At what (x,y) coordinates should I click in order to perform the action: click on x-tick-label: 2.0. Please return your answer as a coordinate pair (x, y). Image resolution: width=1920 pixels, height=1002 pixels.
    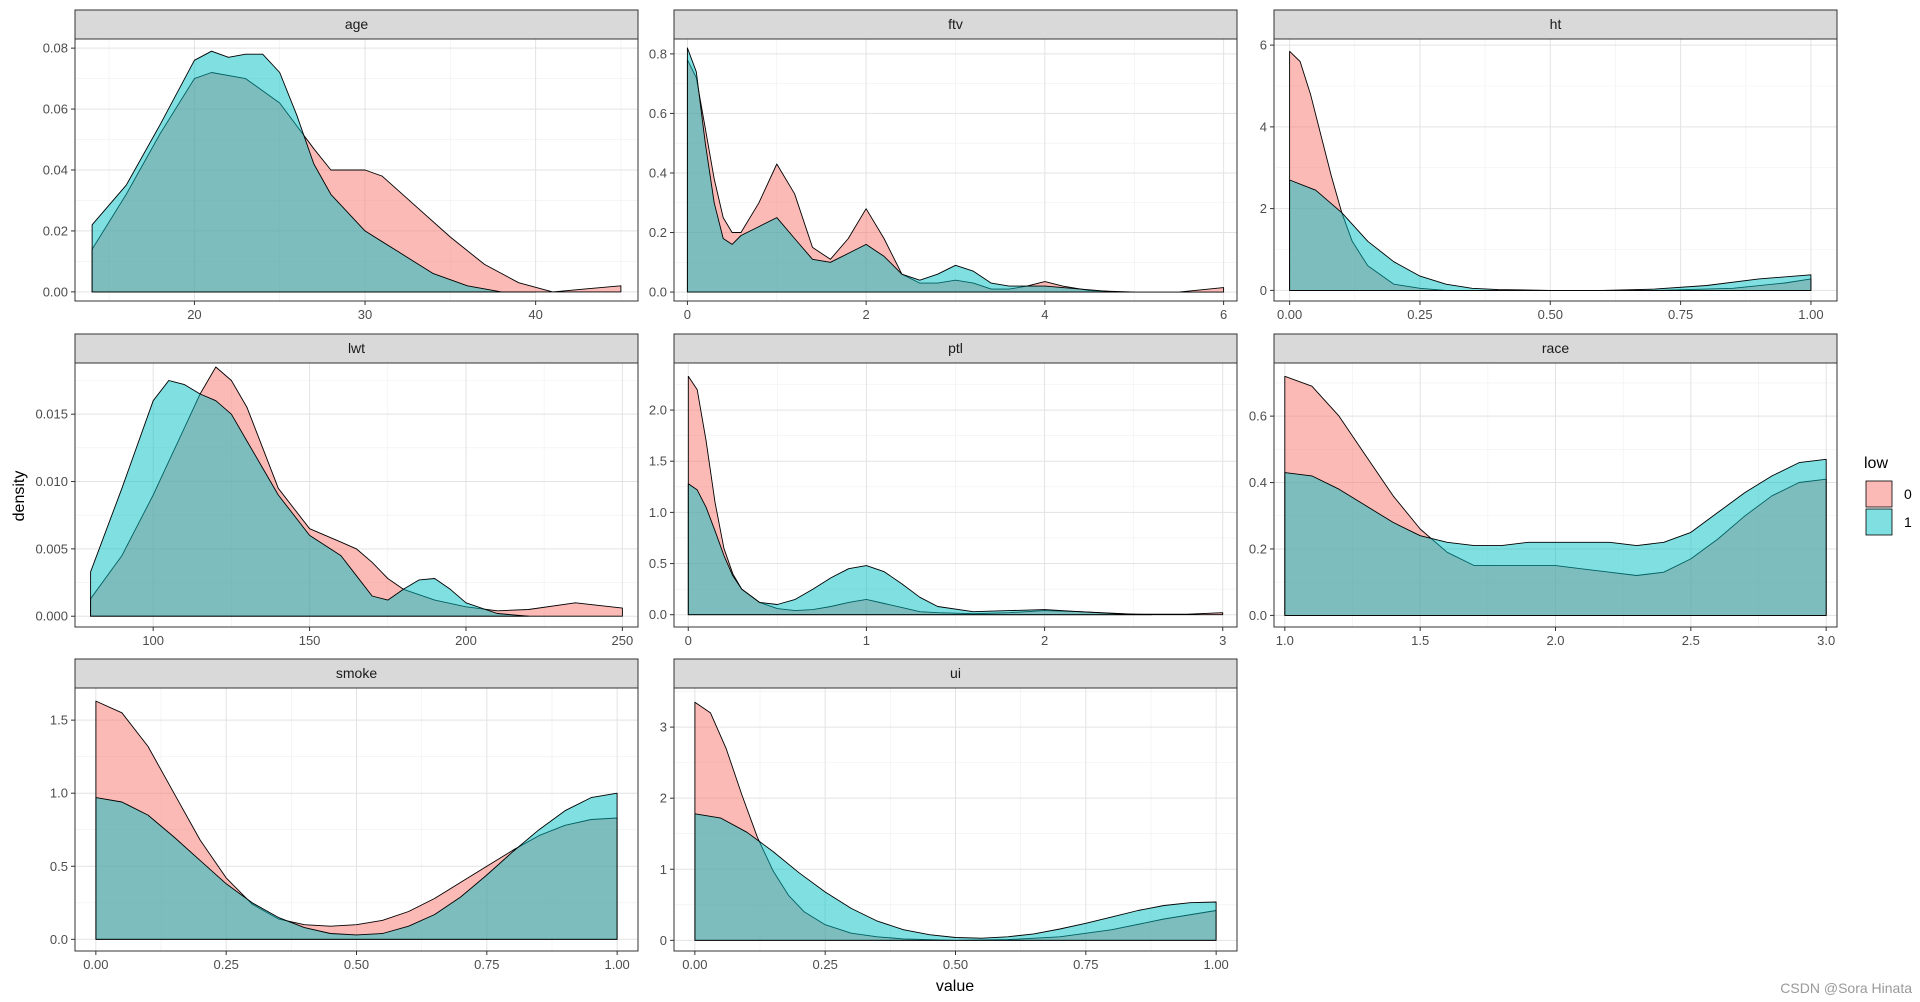
    Looking at the image, I should click on (1555, 640).